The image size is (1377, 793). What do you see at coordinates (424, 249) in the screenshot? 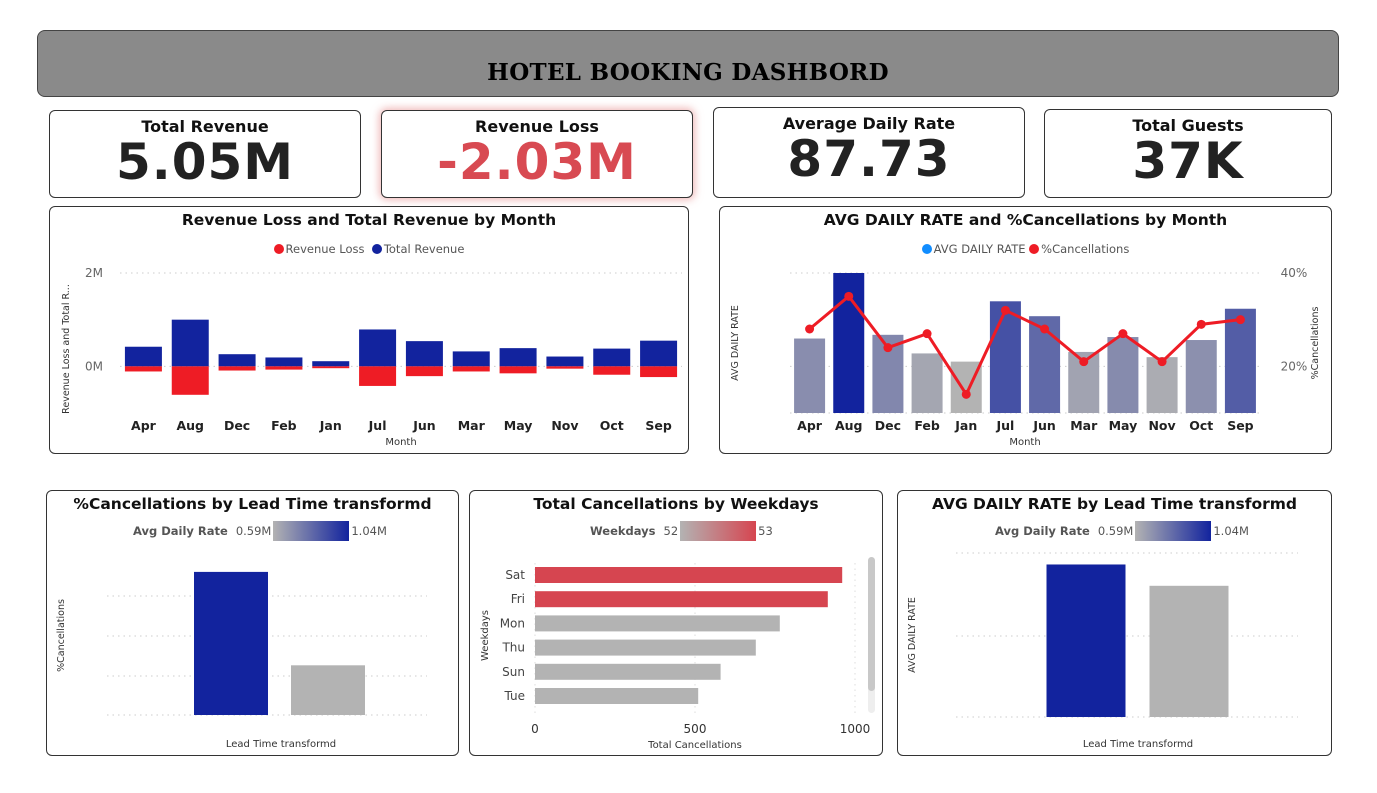
I see `legend-item: Total Revenue` at bounding box center [424, 249].